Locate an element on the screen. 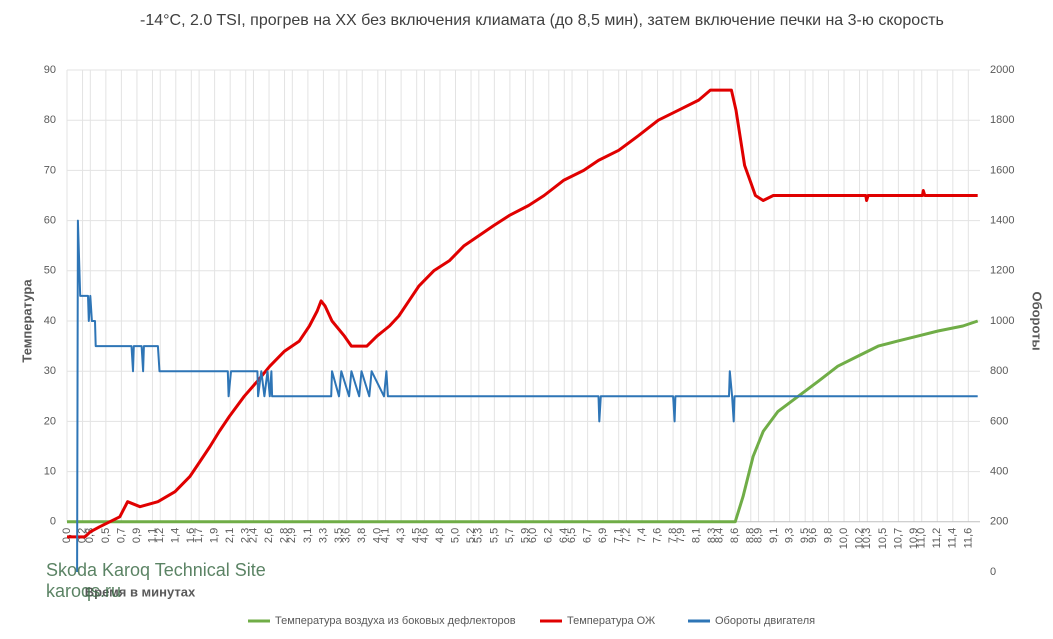 The width and height of the screenshot is (1053, 639). x-tick-label: 0,7 is located at coordinates (121, 535).